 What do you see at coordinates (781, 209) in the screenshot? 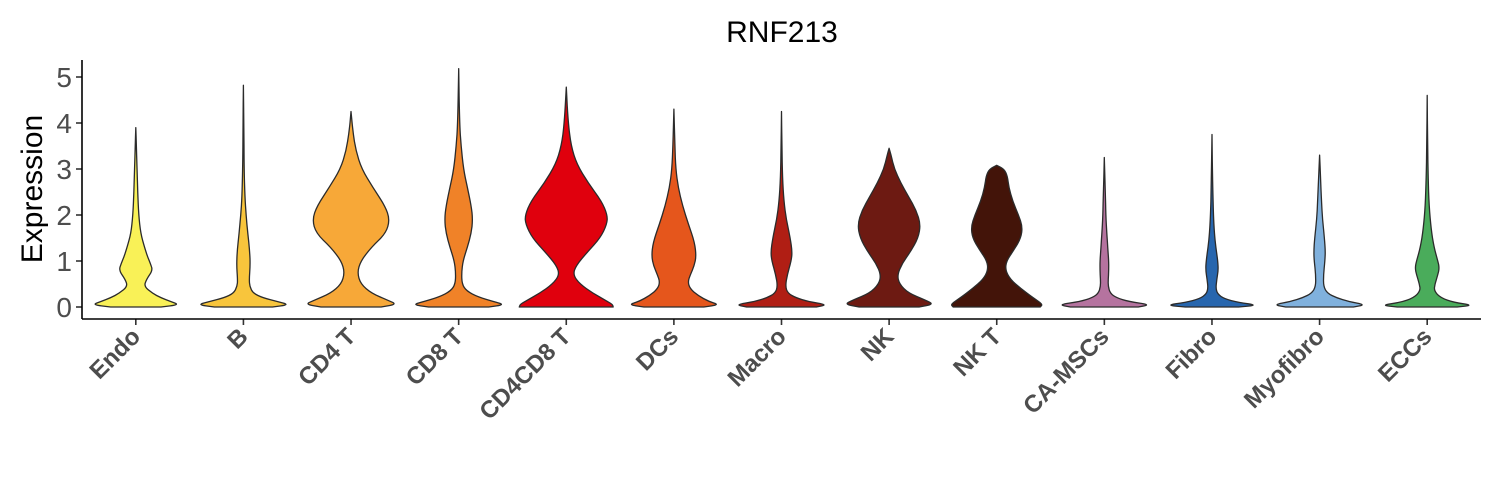
I see `violin-macro` at bounding box center [781, 209].